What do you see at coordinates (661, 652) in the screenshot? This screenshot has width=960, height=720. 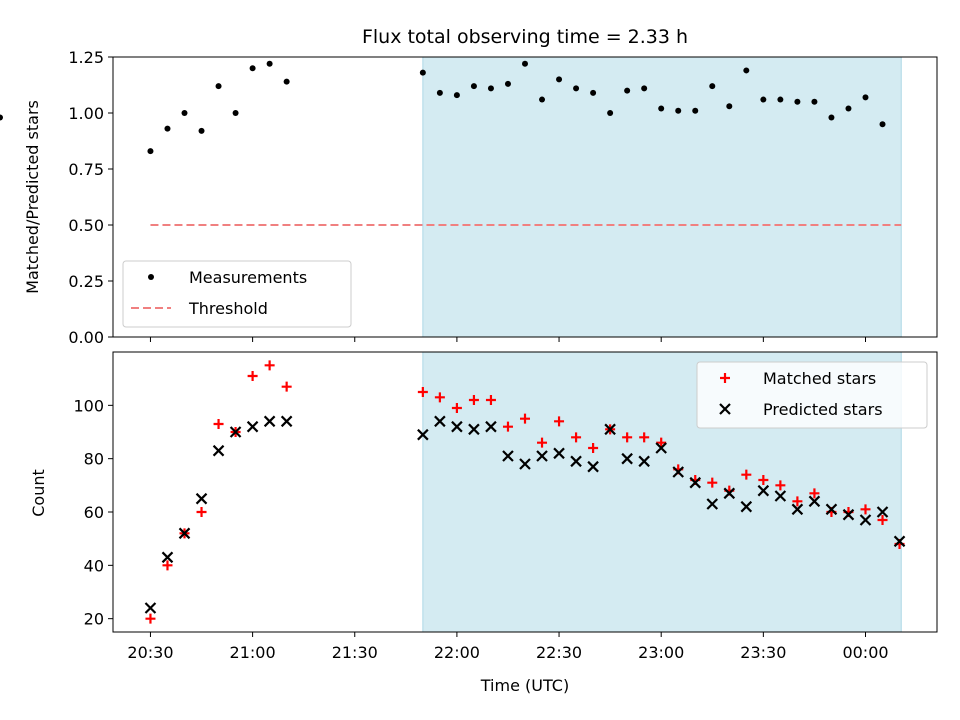 I see `x-tick-label: 23:00` at bounding box center [661, 652].